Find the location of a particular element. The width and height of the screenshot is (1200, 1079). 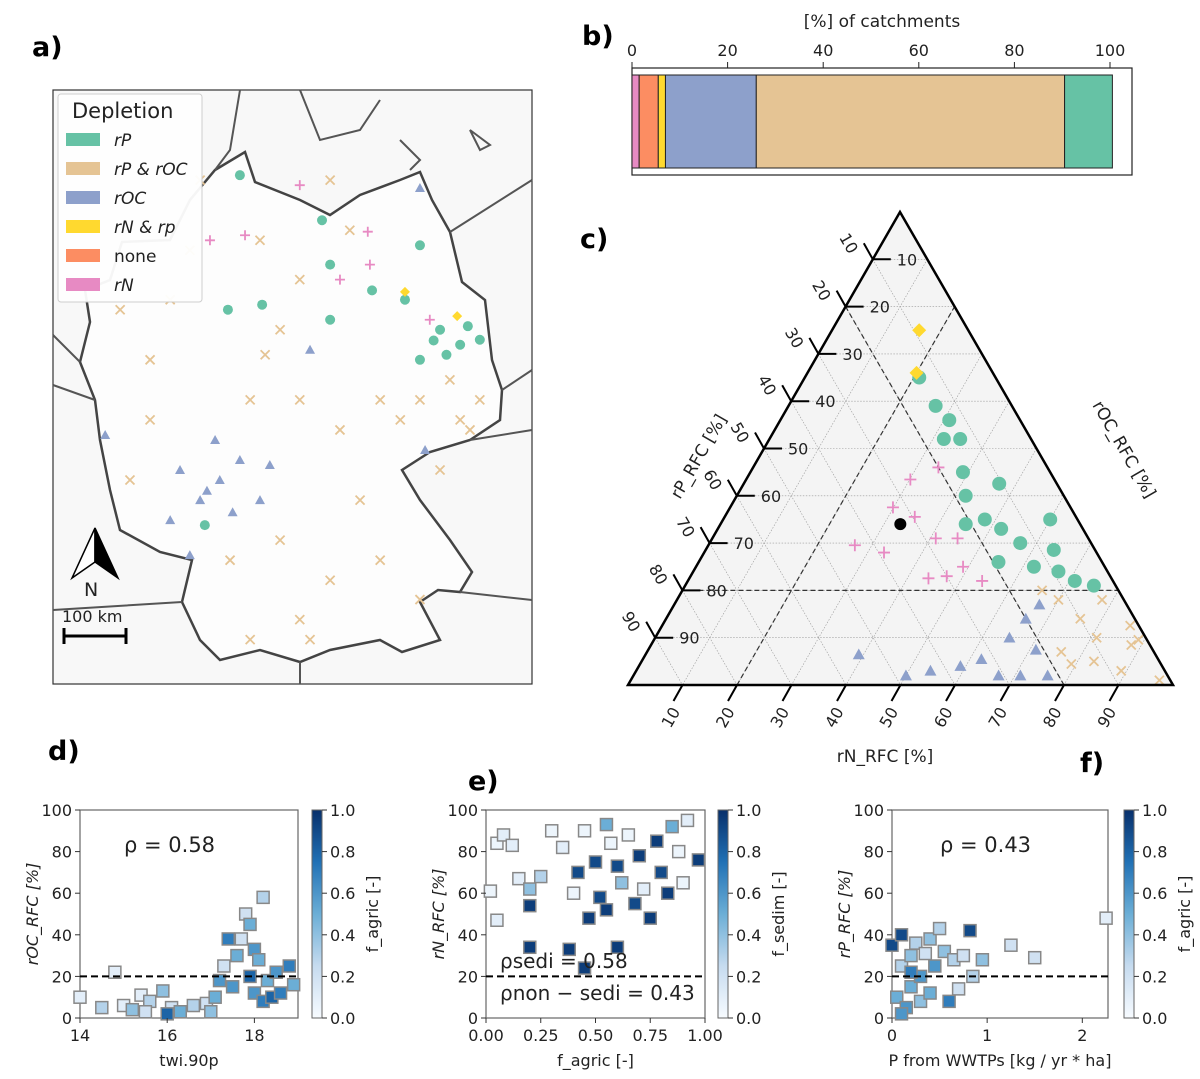

ternary-gridline is located at coordinates (927, 543).